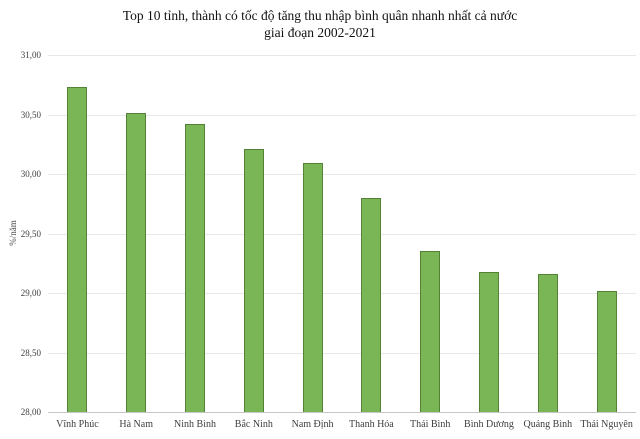 The image size is (640, 439). I want to click on x-tick-label: Bình Dương, so click(489, 424).